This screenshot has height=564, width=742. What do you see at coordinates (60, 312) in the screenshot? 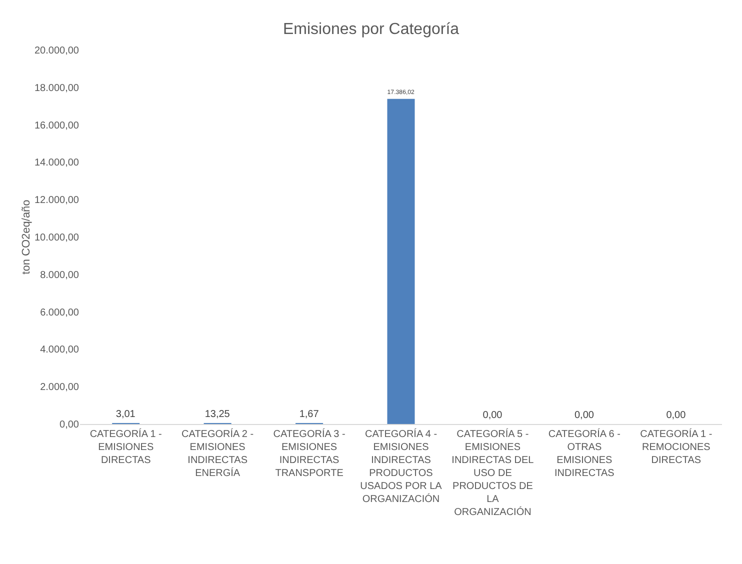
I see `y-tick-label: 6.000,00` at bounding box center [60, 312].